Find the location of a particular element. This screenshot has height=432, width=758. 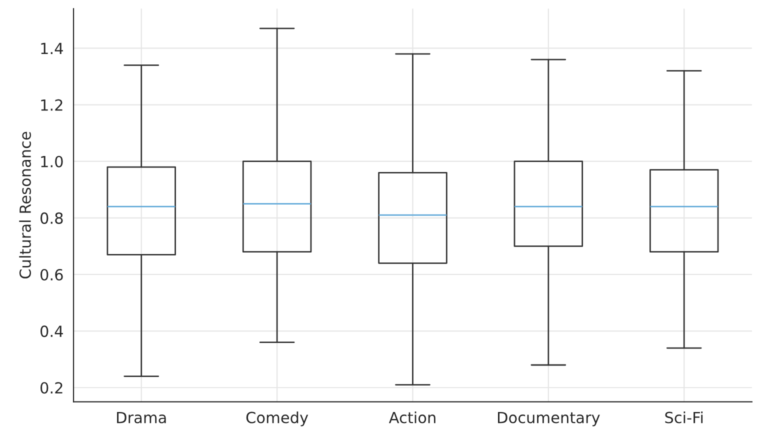

x-tick-label: Sci-Fi is located at coordinates (684, 417).